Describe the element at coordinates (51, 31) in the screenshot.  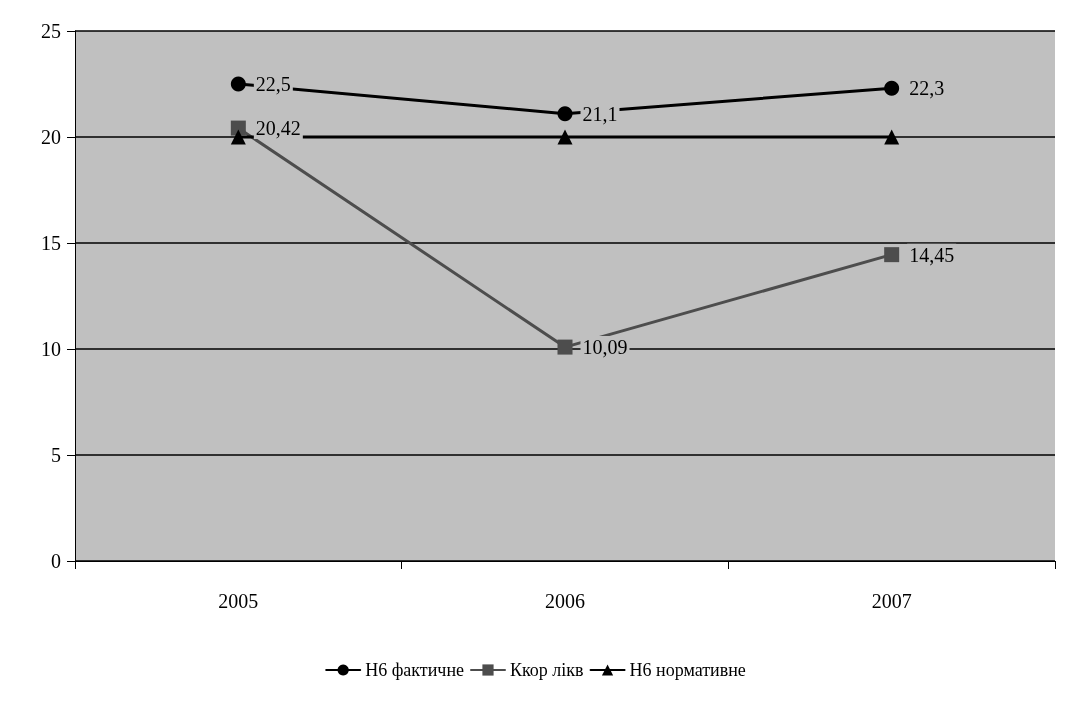
I see `y-tick-label: 25` at that location.